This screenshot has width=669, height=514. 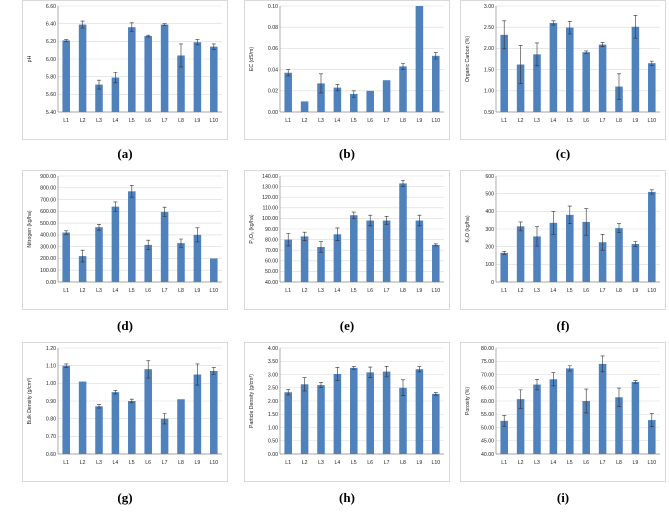 I want to click on y-tick-label: 4.00, so click(x=273, y=349).